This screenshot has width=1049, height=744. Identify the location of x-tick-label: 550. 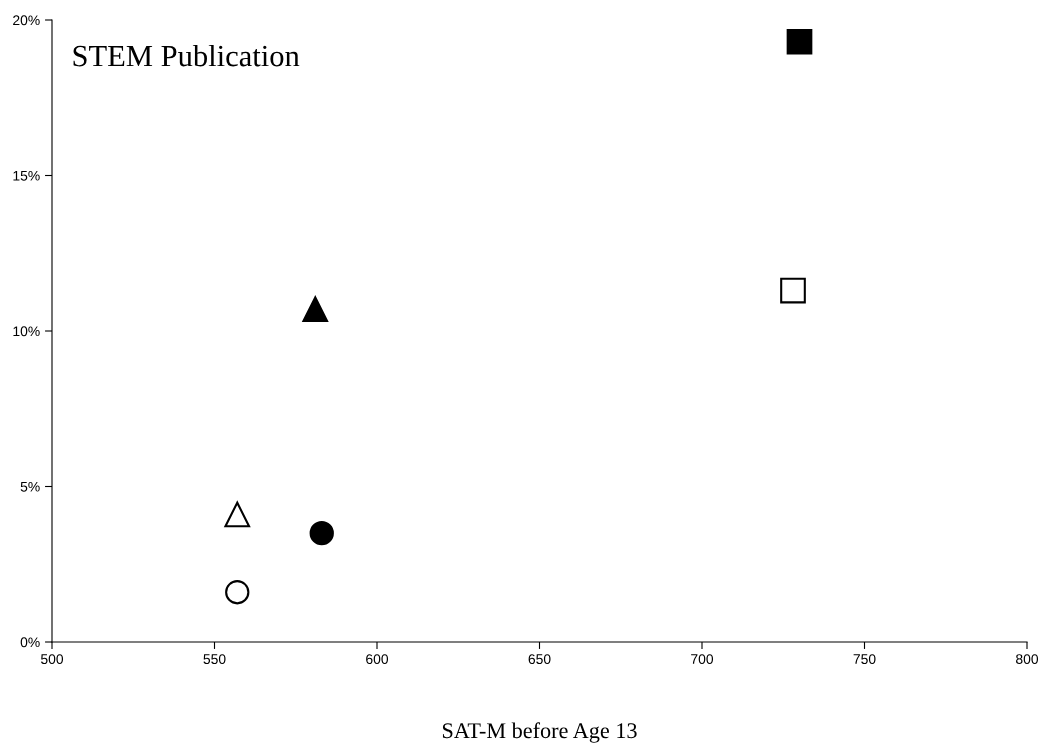
(214, 659).